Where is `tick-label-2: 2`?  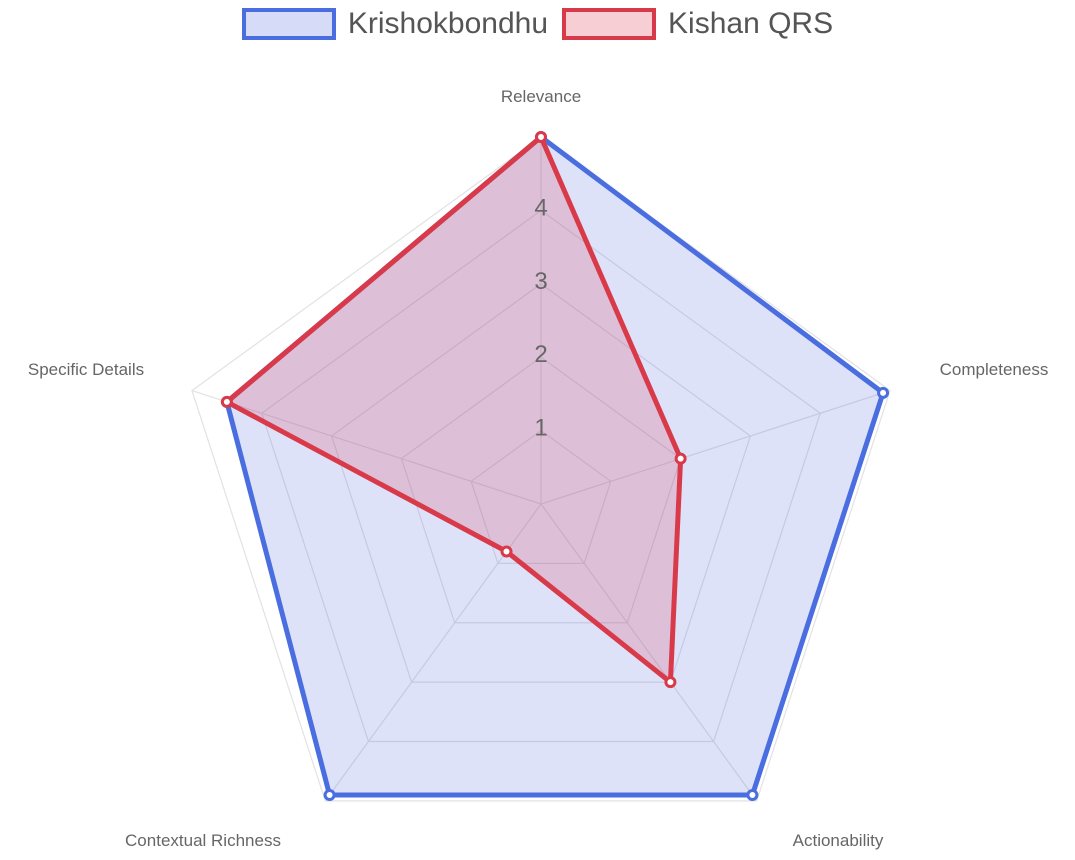
tick-label-2: 2 is located at coordinates (540, 354).